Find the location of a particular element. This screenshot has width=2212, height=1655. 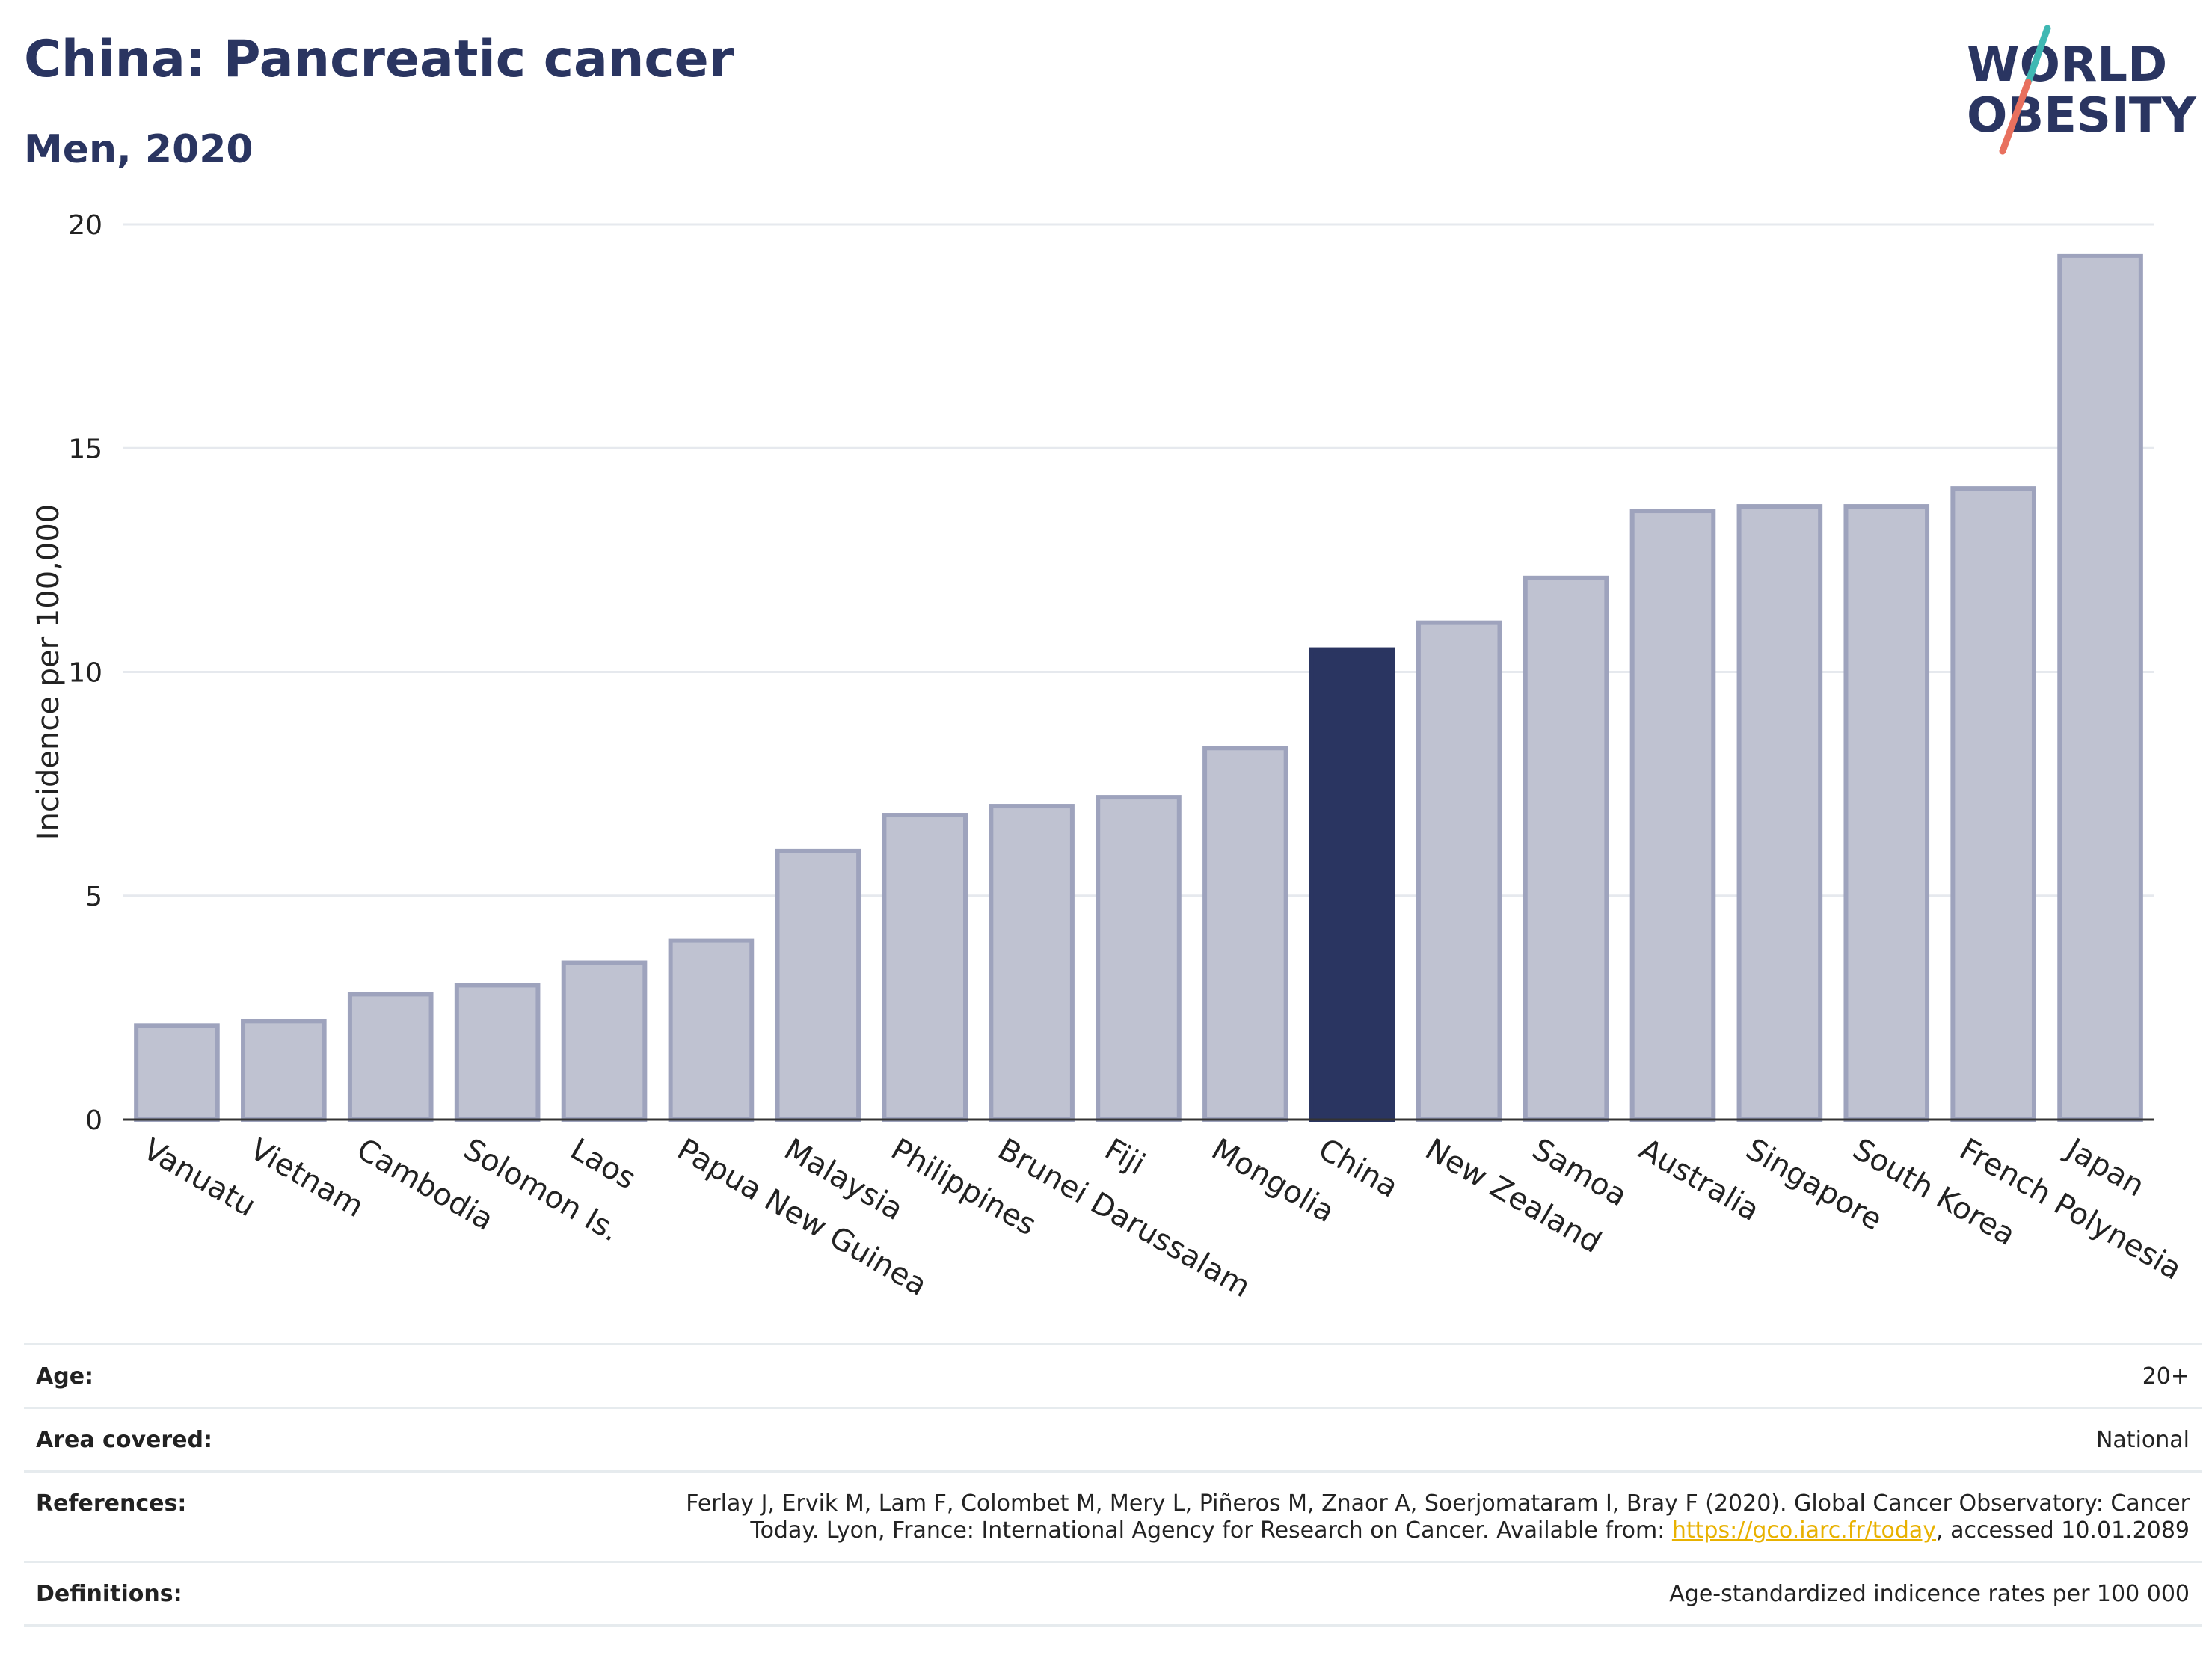

references-accessed: , accessed 10.01.2089 is located at coordinates (2063, 1530).